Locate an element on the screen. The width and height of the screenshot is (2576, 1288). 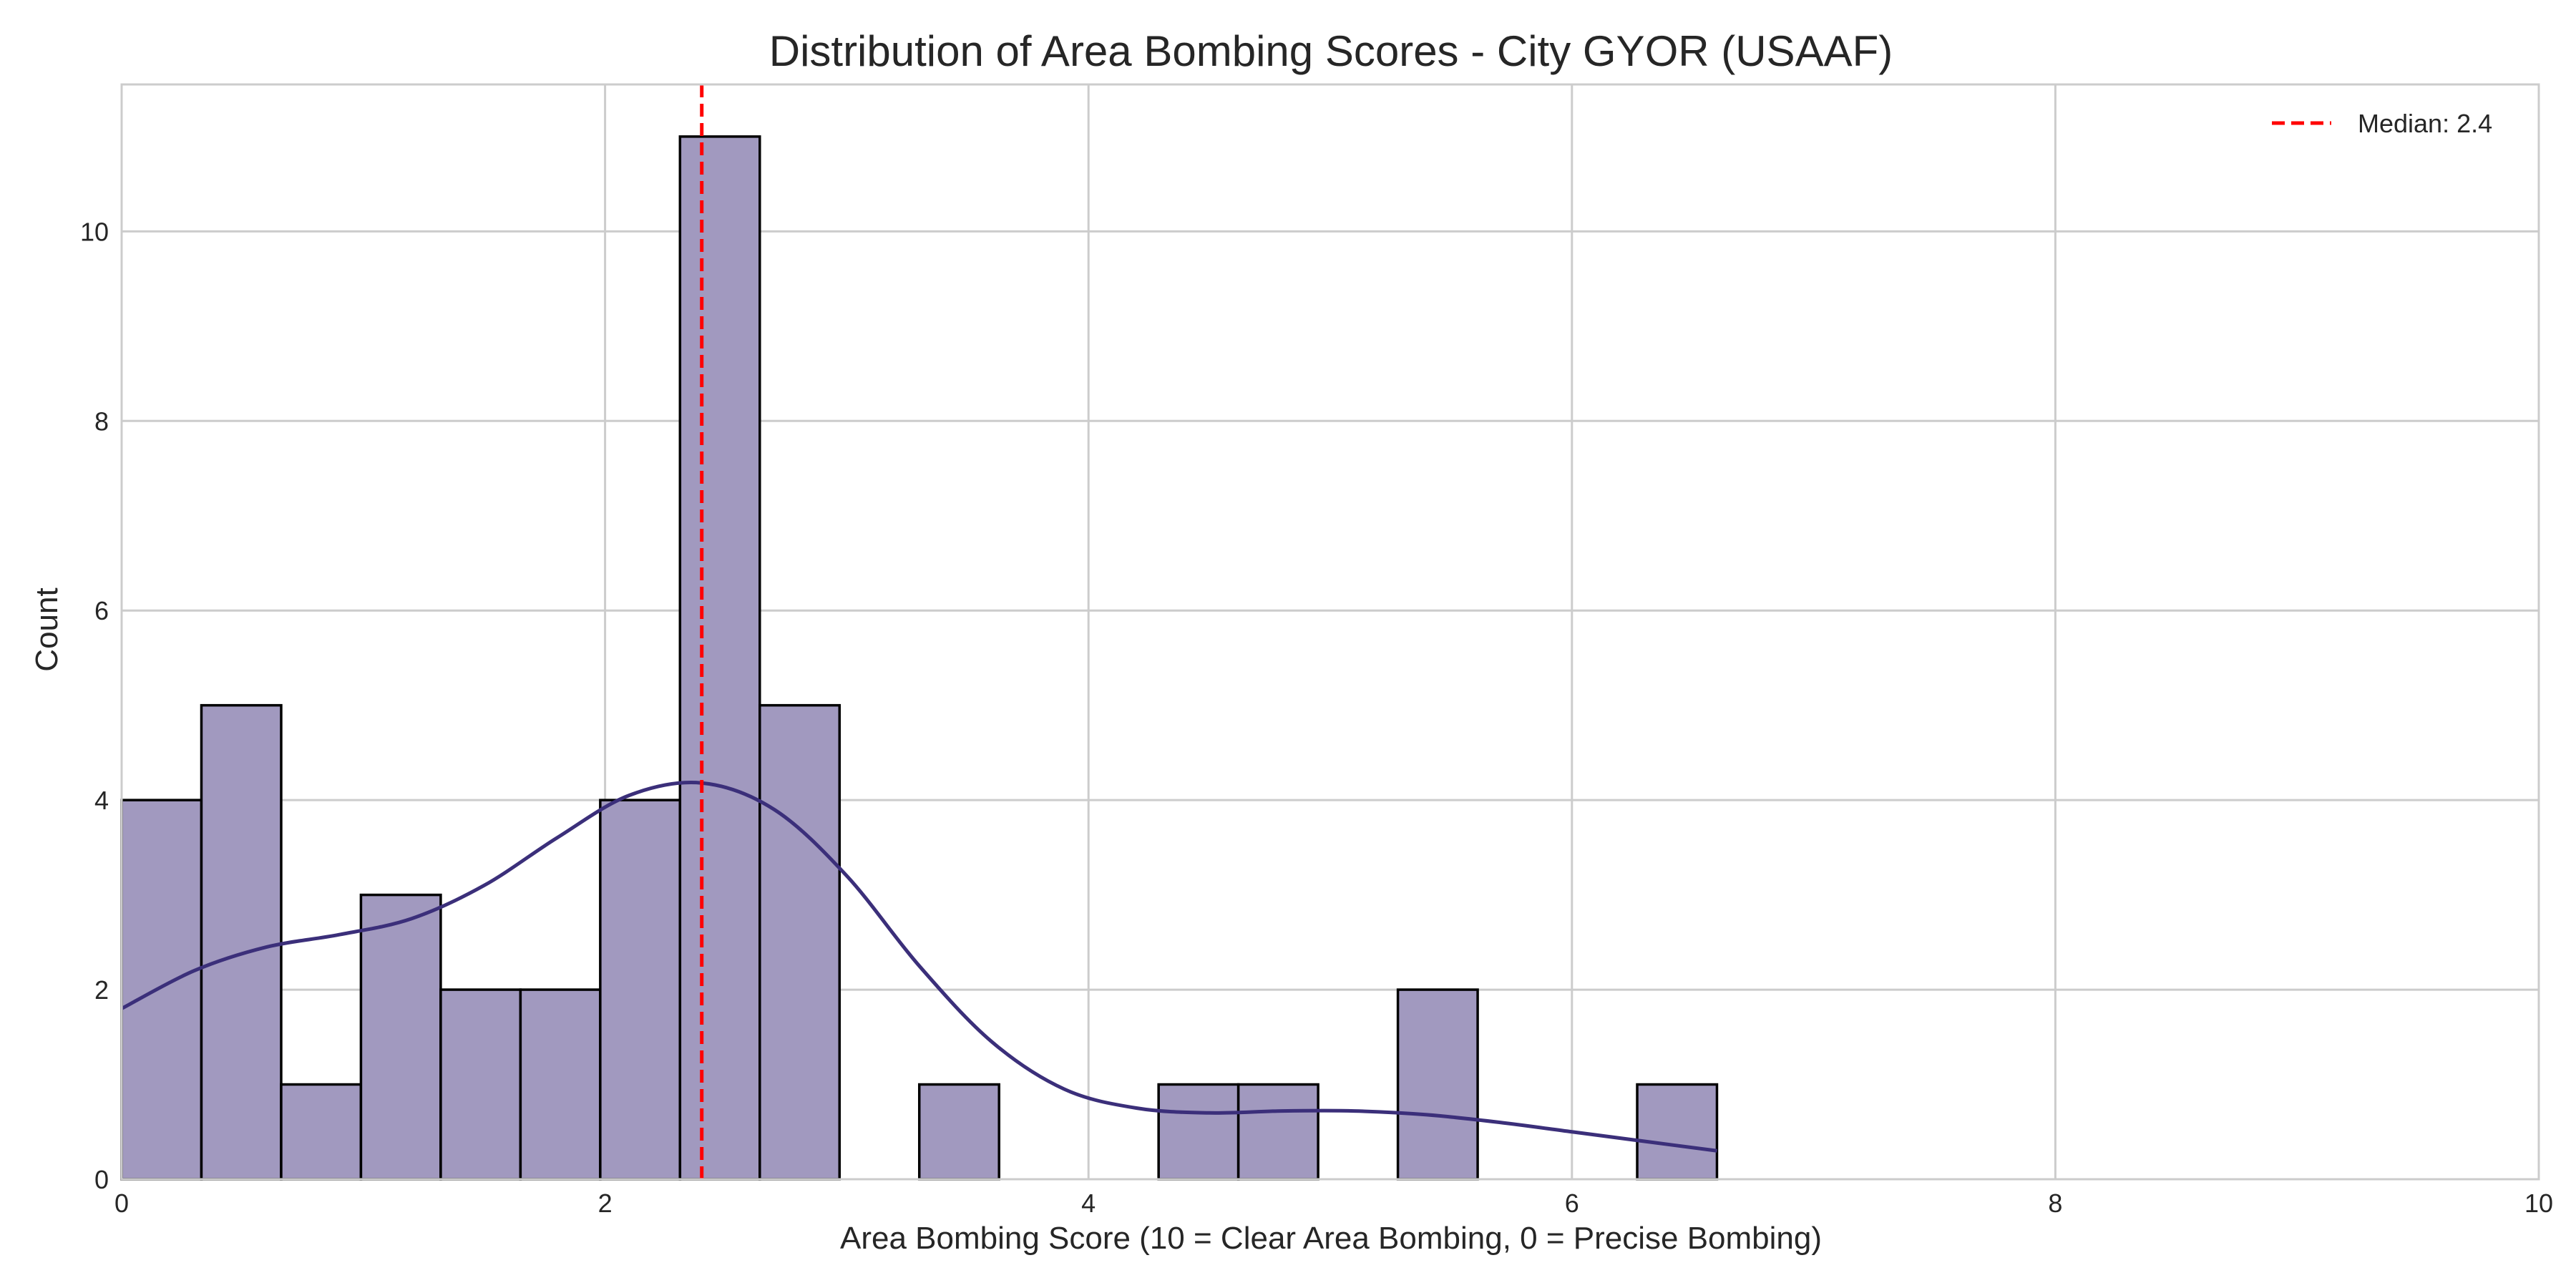
y-tick-label: 0 is located at coordinates (101, 1179).